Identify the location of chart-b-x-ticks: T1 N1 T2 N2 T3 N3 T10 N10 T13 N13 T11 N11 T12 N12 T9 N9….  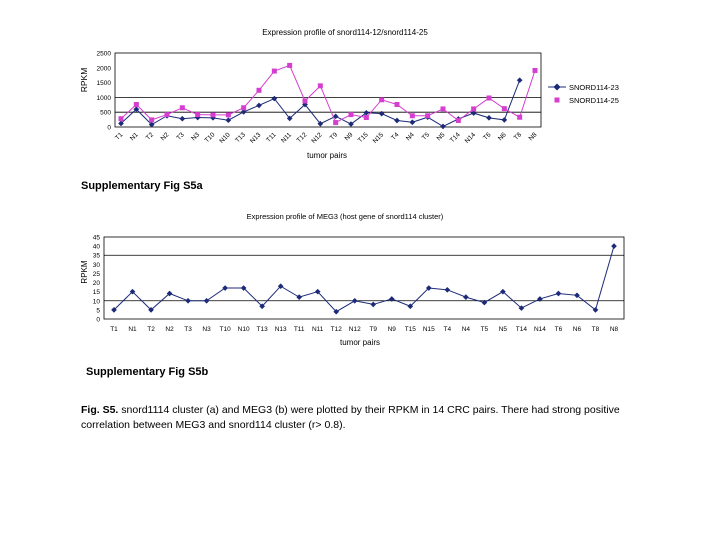
(364, 329).